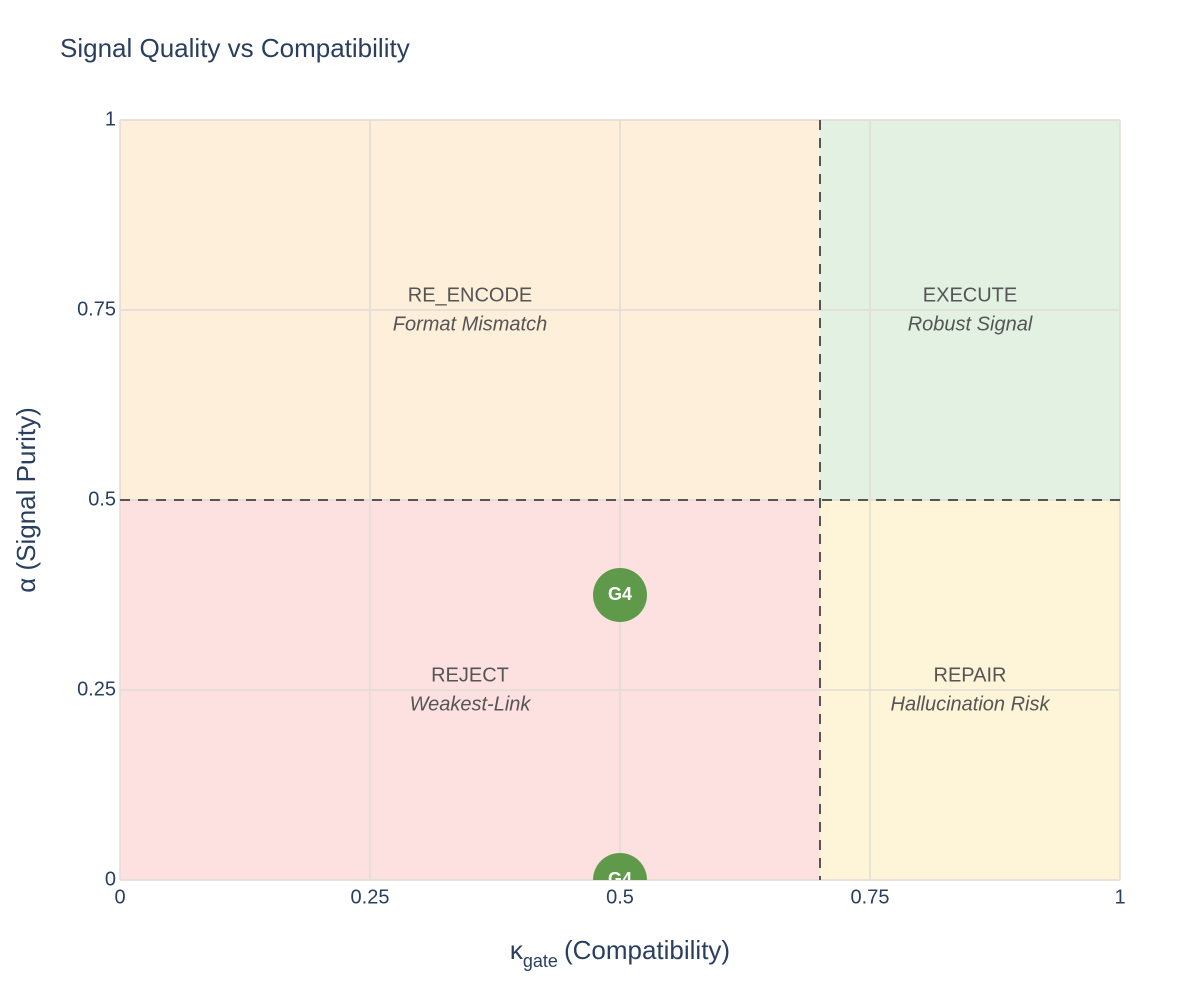 The image size is (1200, 1000). What do you see at coordinates (540, 961) in the screenshot?
I see `x-axis-subscript: gate` at bounding box center [540, 961].